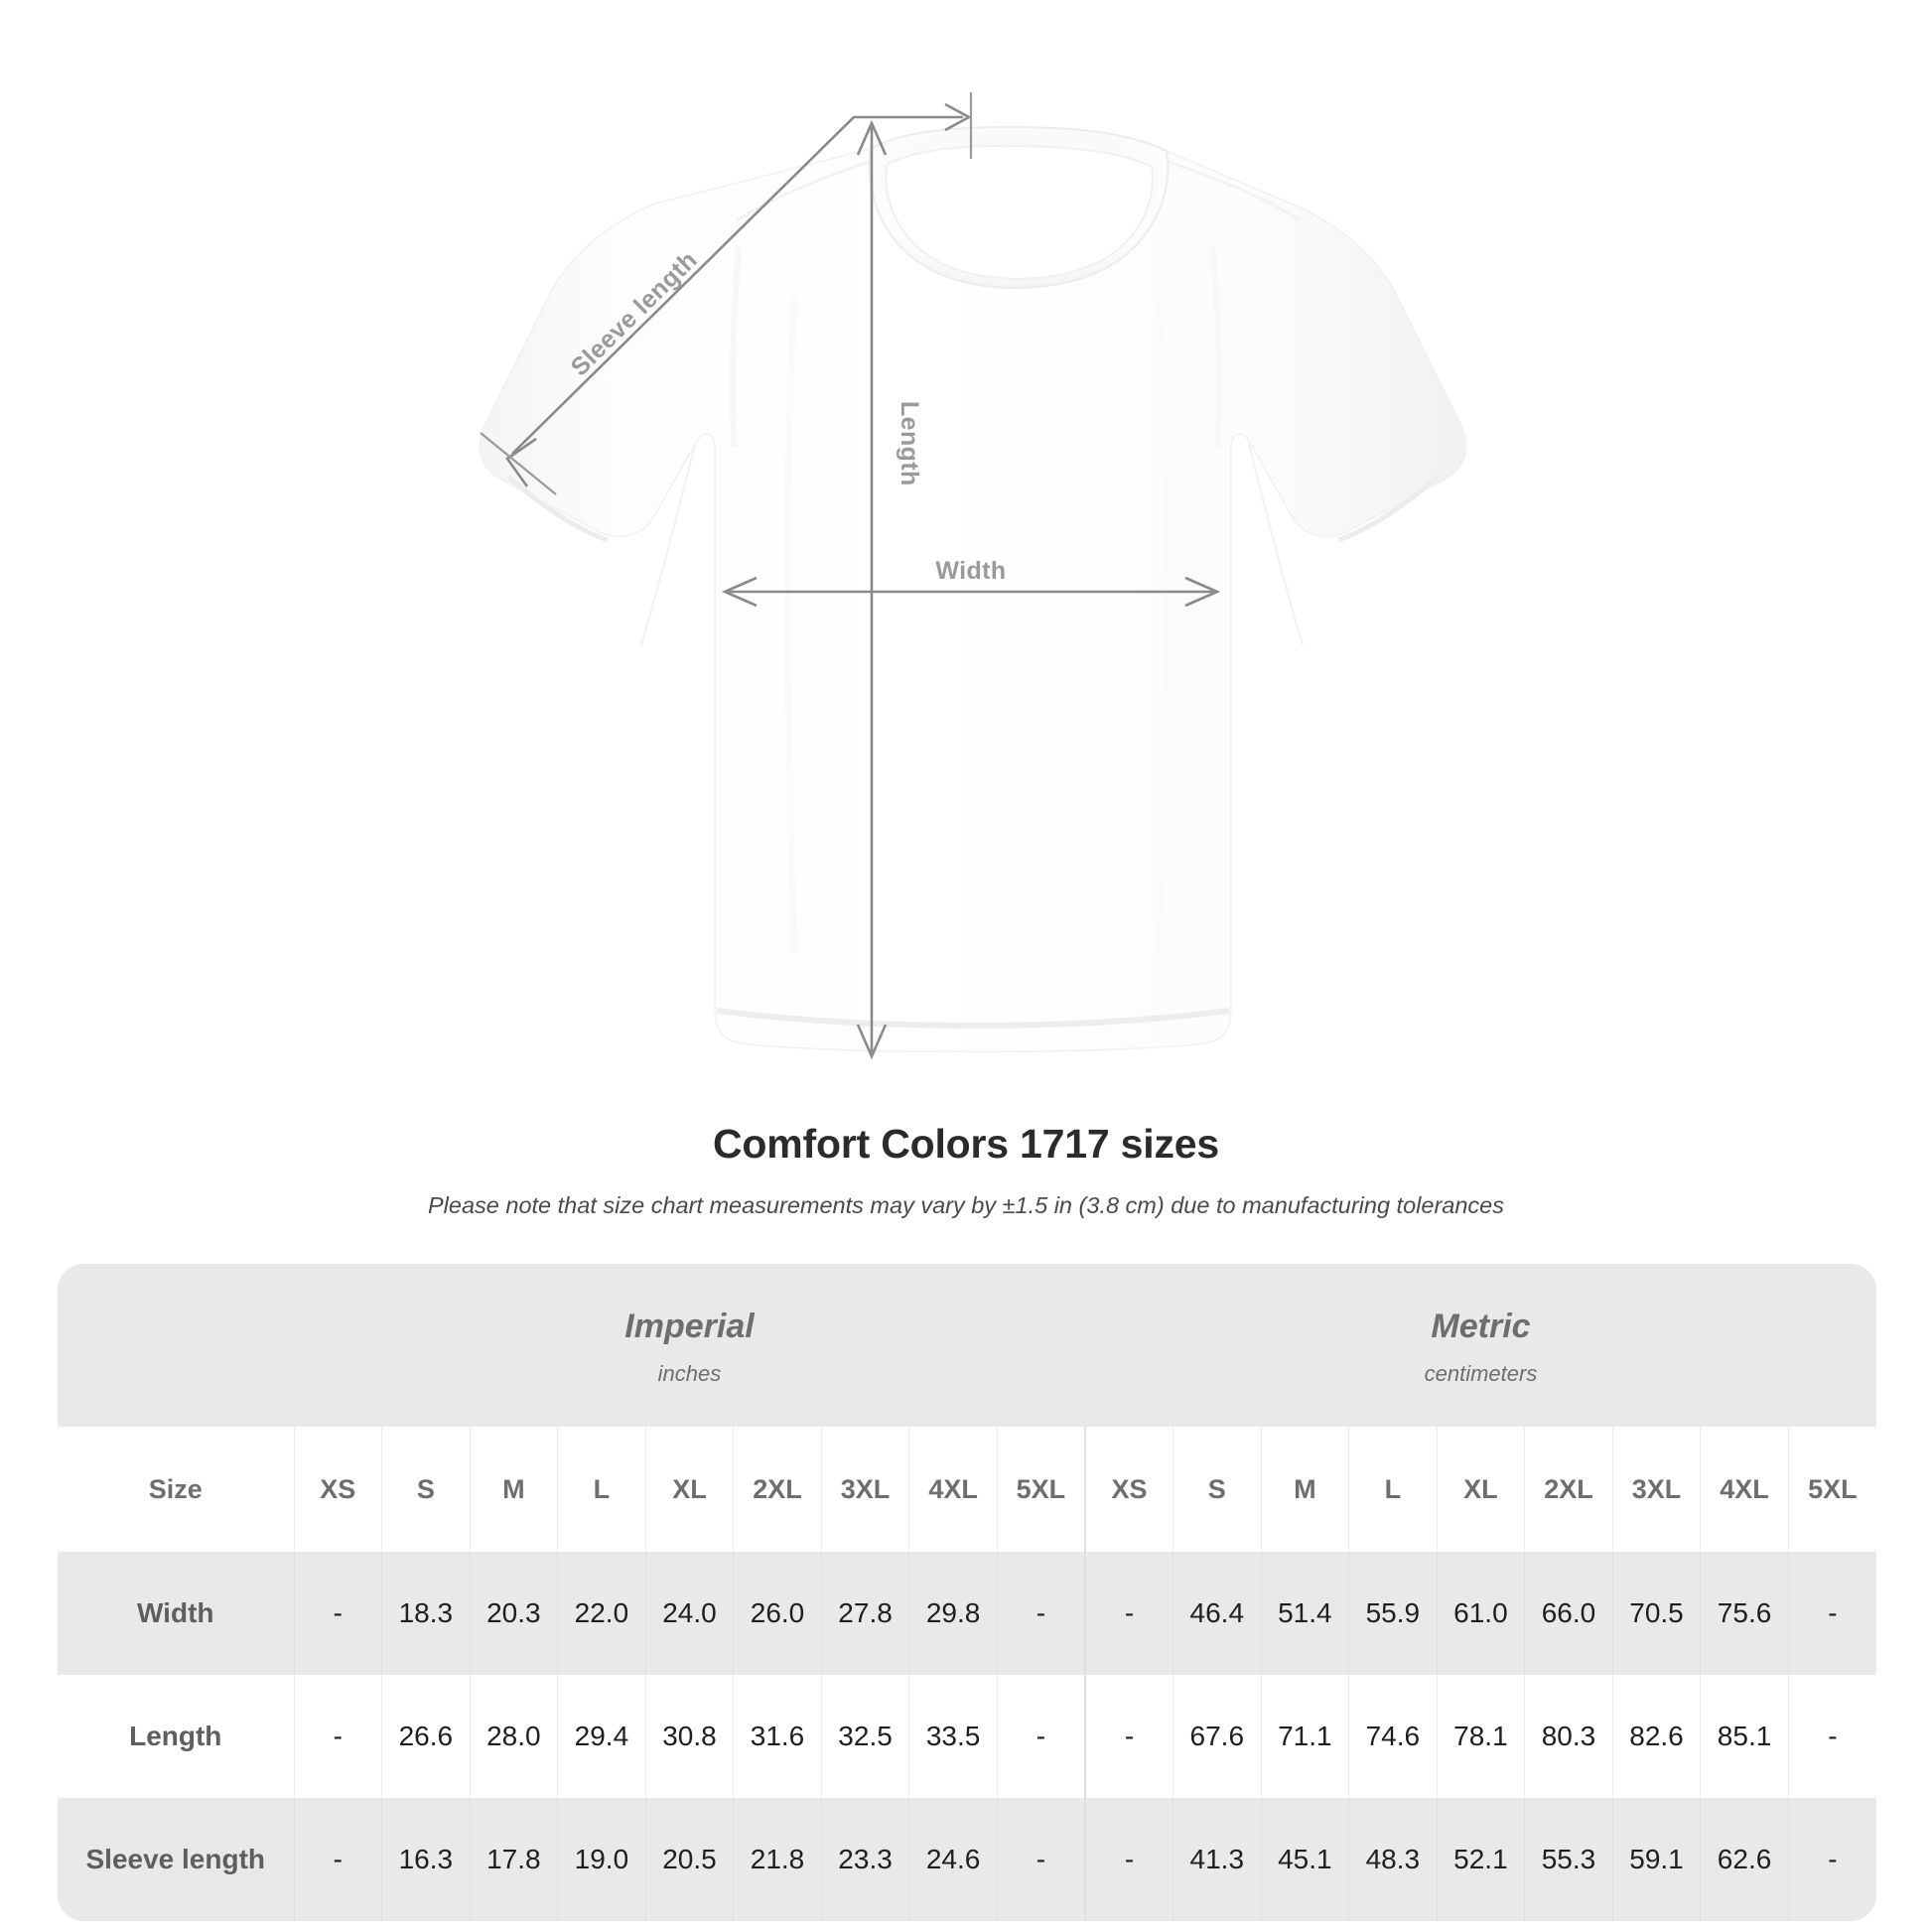 Image resolution: width=1932 pixels, height=1932 pixels. Describe the element at coordinates (1480, 1860) in the screenshot. I see `measurement-cell: 52.1` at that location.